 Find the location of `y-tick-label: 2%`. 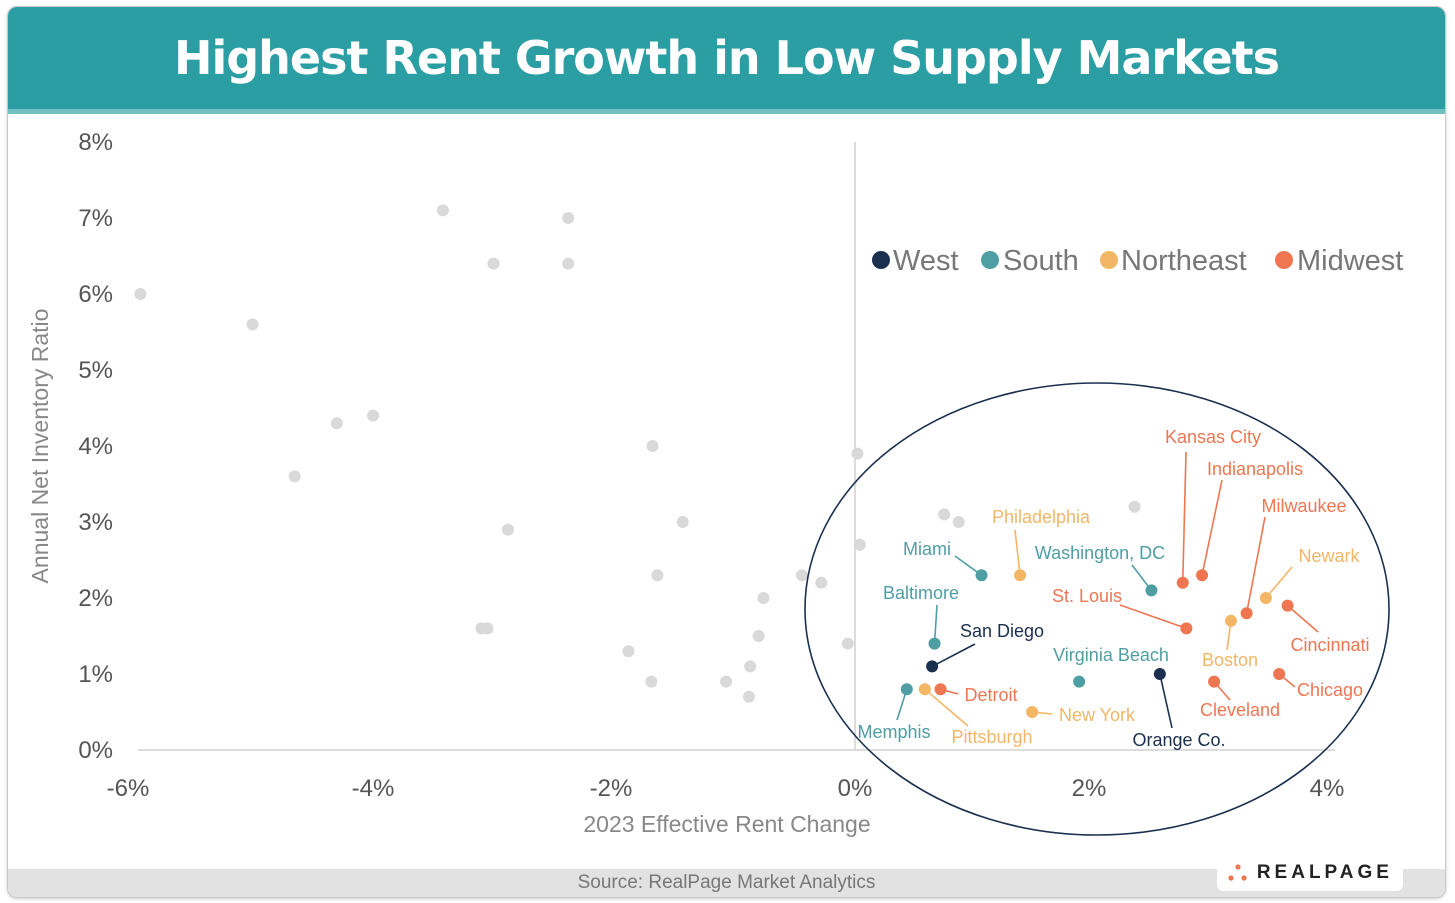

y-tick-label: 2% is located at coordinates (95, 598).